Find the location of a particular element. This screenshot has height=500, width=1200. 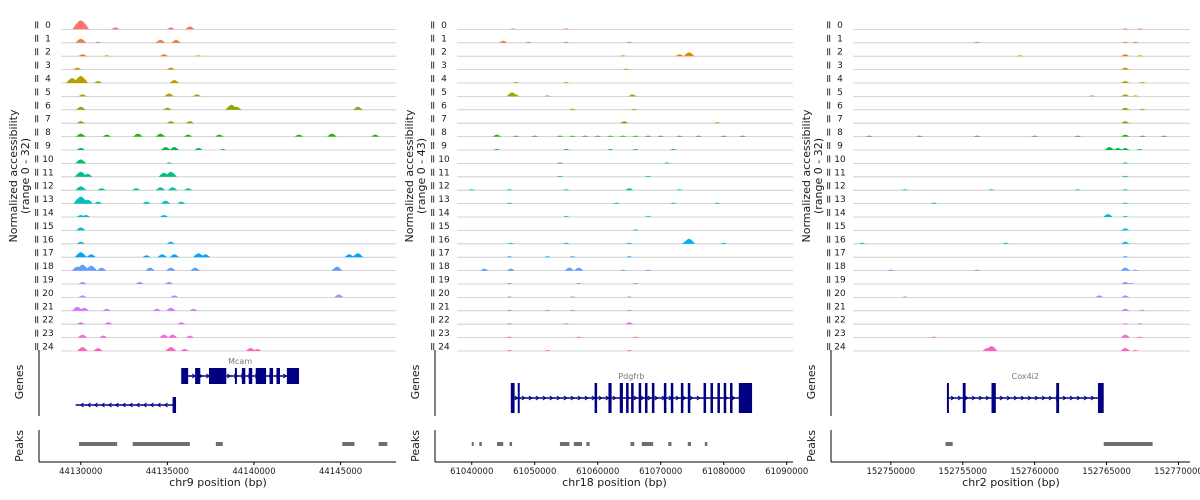

track-label: 2 is located at coordinates (48, 53).